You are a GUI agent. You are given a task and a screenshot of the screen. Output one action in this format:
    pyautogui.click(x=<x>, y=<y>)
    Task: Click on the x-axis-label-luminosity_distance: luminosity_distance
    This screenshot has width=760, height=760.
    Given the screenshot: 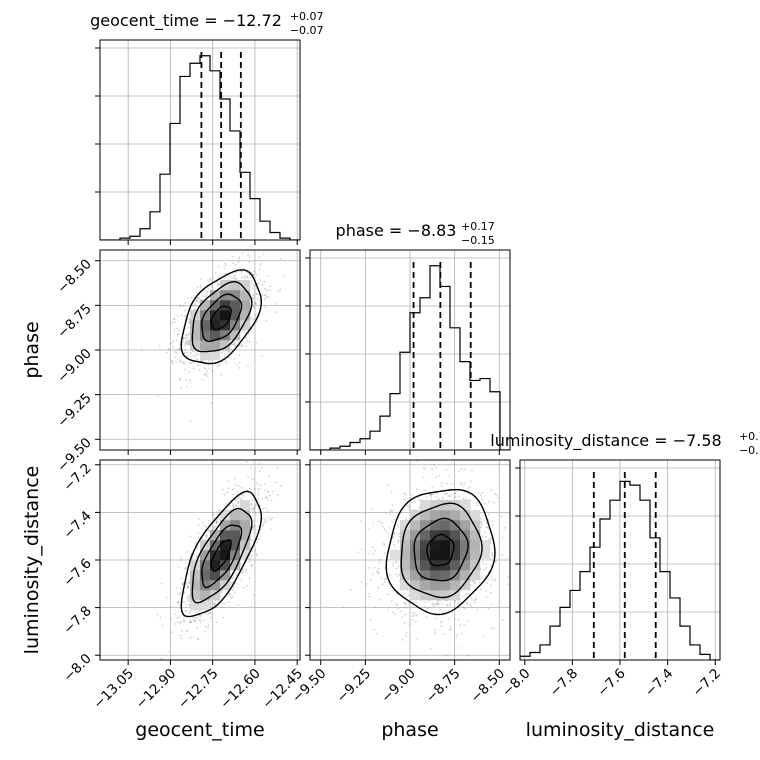 What is the action you would take?
    pyautogui.click(x=620, y=730)
    